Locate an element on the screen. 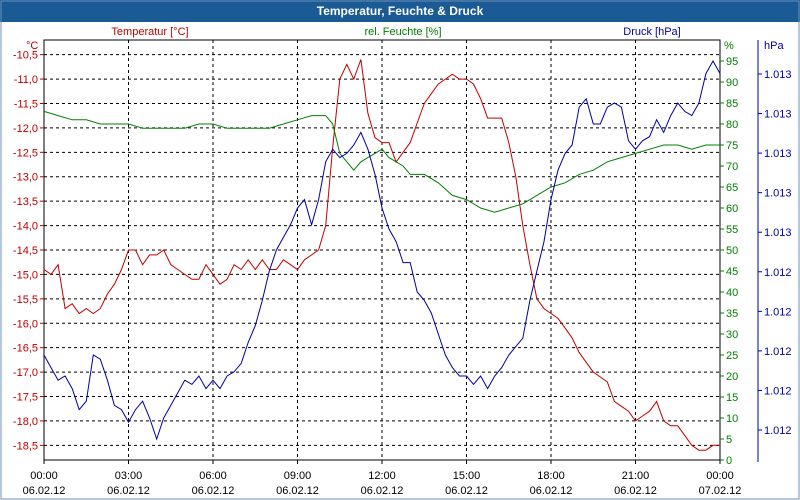 The image size is (800, 500). temperature-tick-label: -15,5 is located at coordinates (25, 300).